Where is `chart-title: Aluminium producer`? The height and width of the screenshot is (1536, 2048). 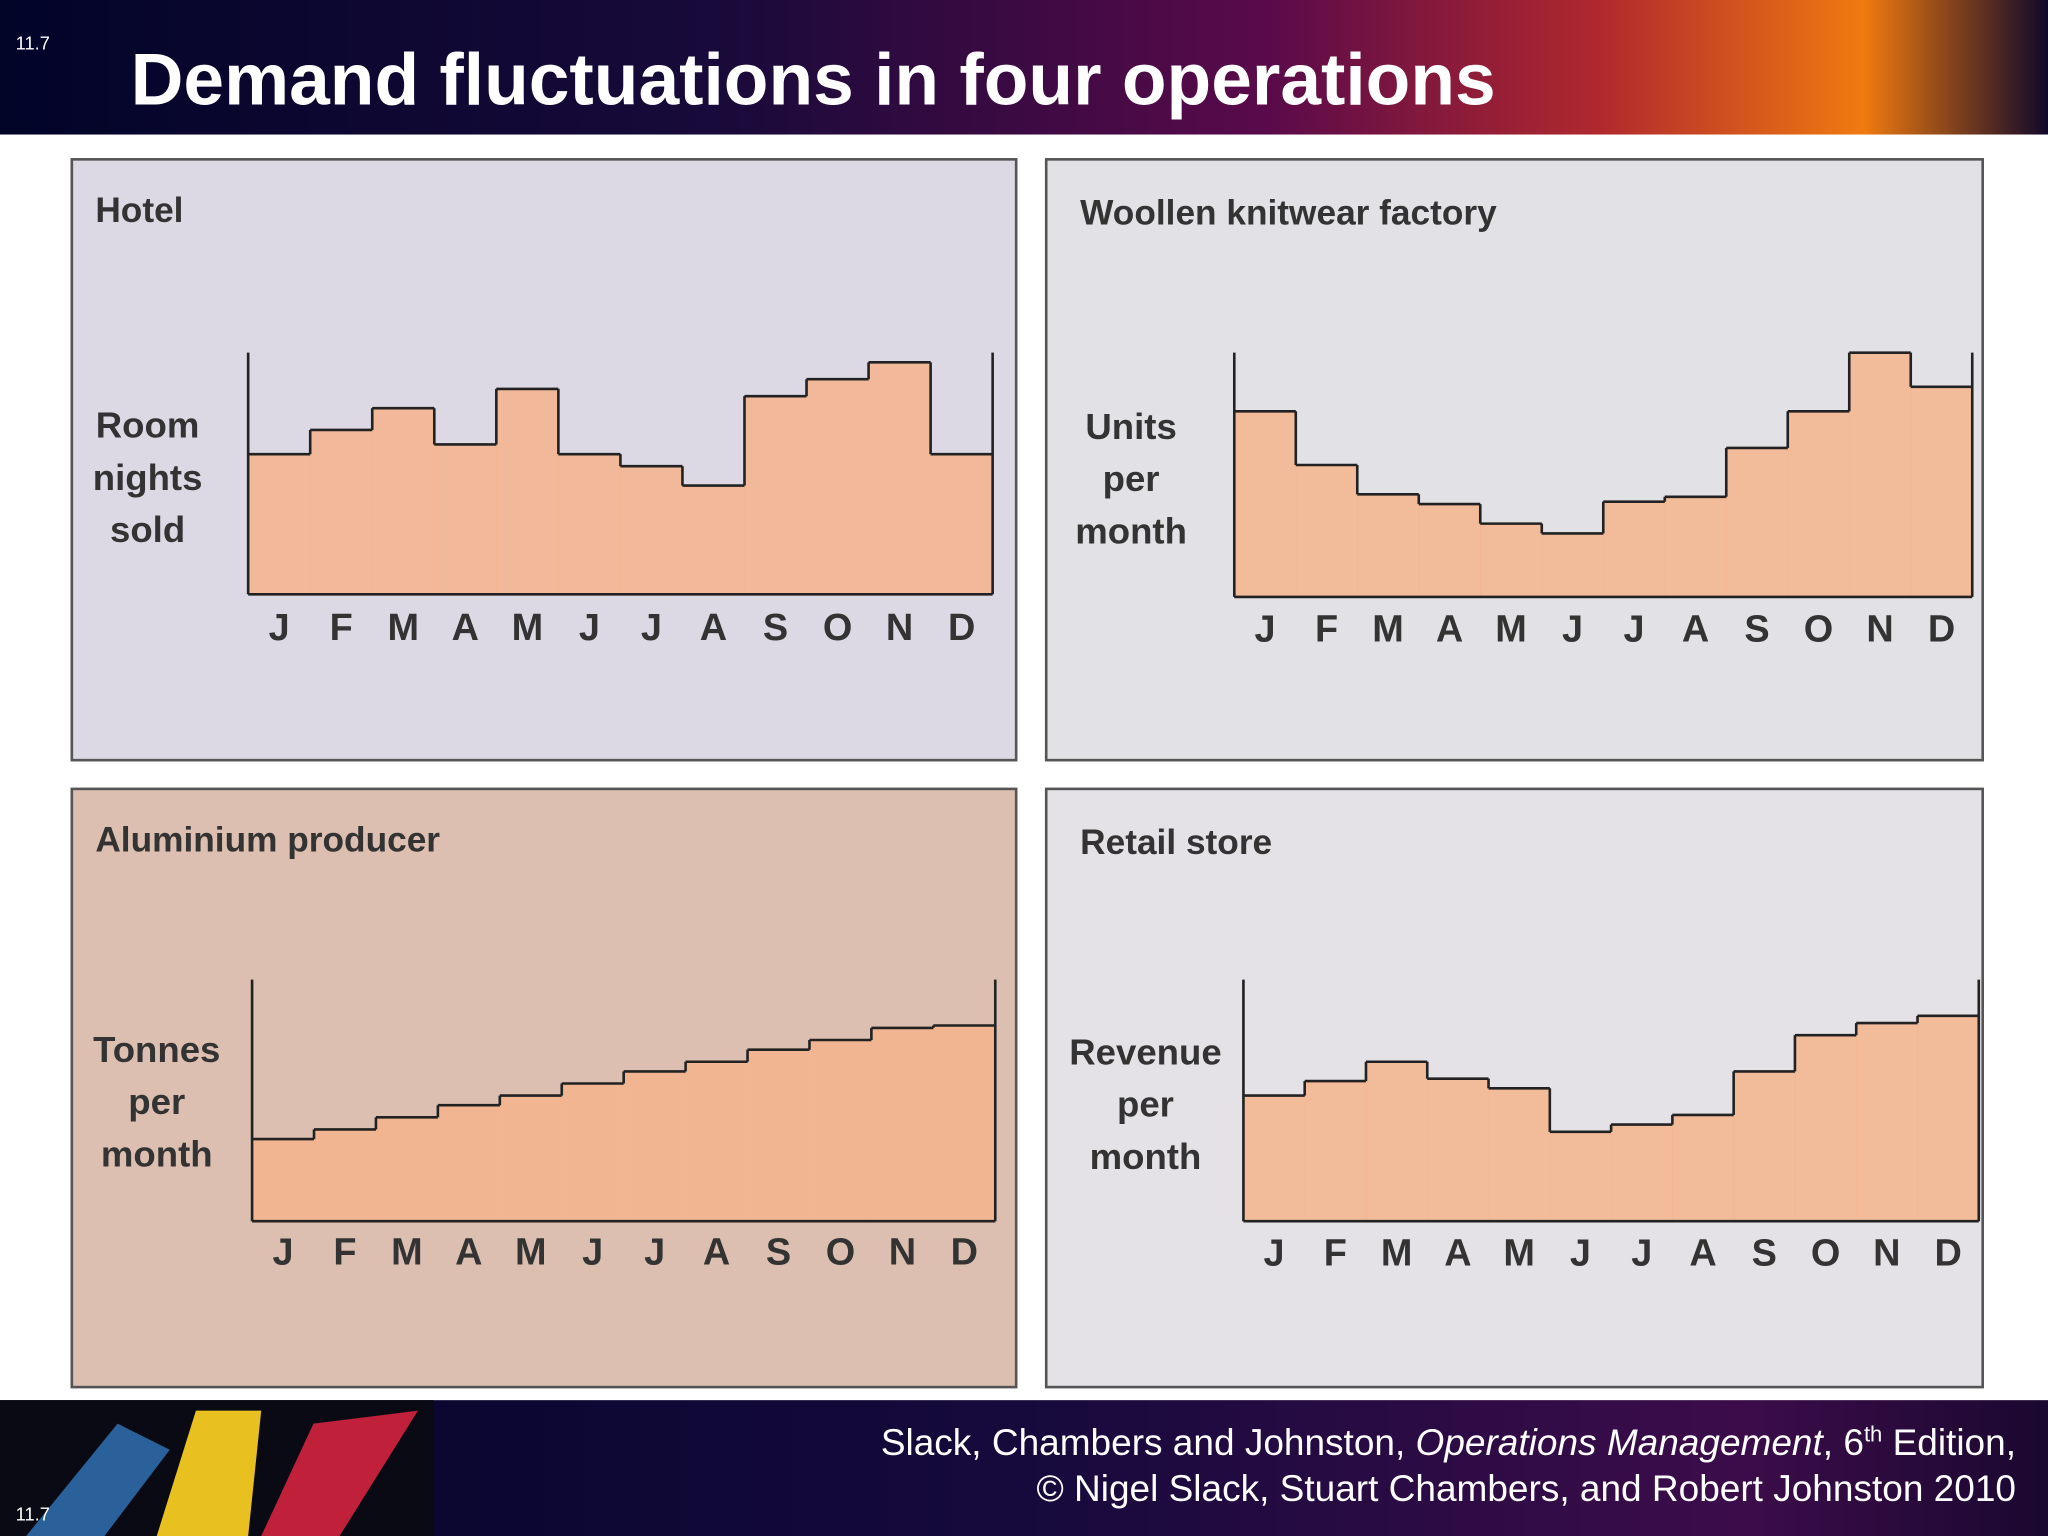
chart-title: Aluminium producer is located at coordinates (267, 840).